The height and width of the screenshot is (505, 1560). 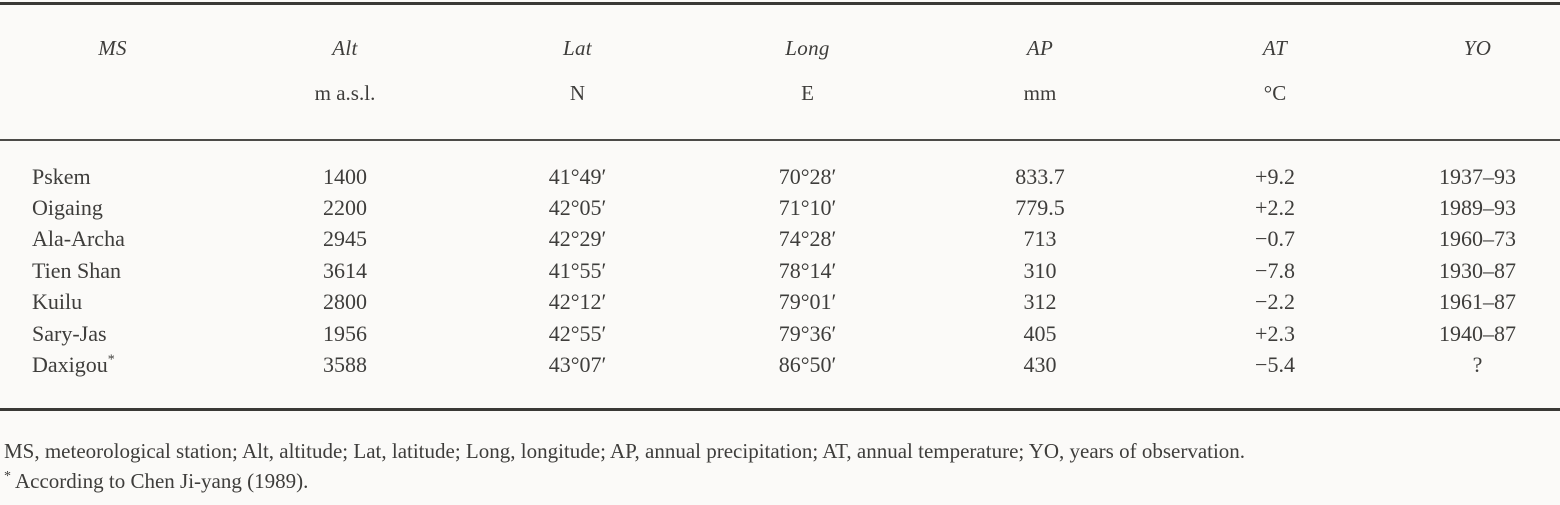 I want to click on column-unit-ms, so click(x=112, y=93).